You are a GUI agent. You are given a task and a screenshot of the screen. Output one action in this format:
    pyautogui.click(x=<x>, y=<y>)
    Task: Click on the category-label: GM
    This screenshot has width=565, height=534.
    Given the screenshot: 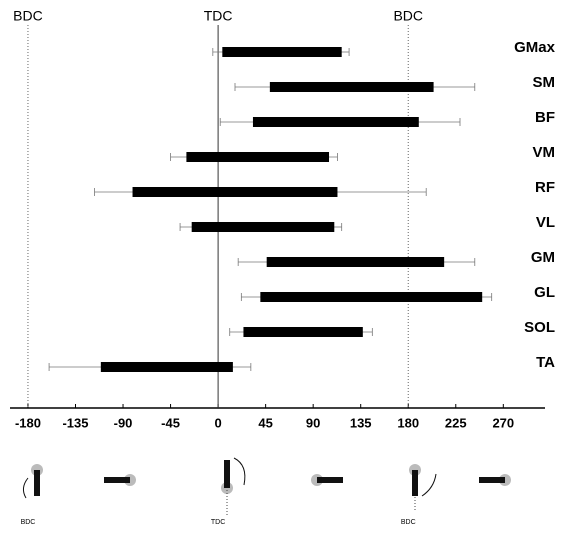 What is the action you would take?
    pyautogui.click(x=543, y=257)
    